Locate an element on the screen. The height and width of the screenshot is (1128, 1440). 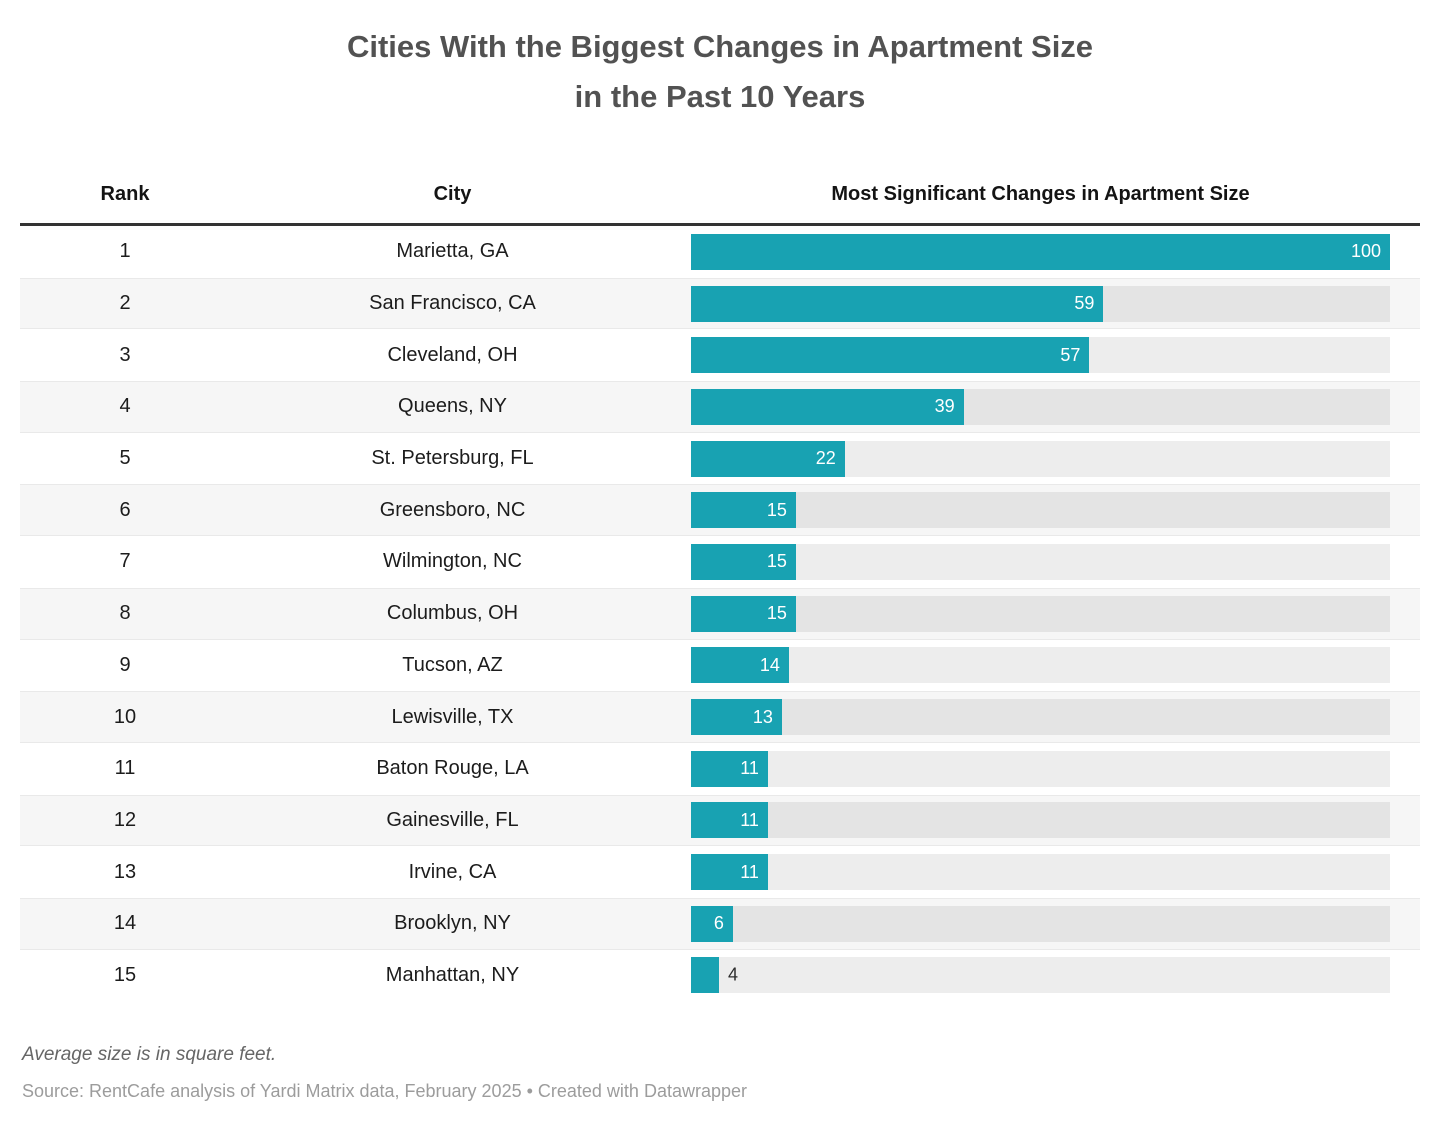
value-bar is located at coordinates (705, 975).